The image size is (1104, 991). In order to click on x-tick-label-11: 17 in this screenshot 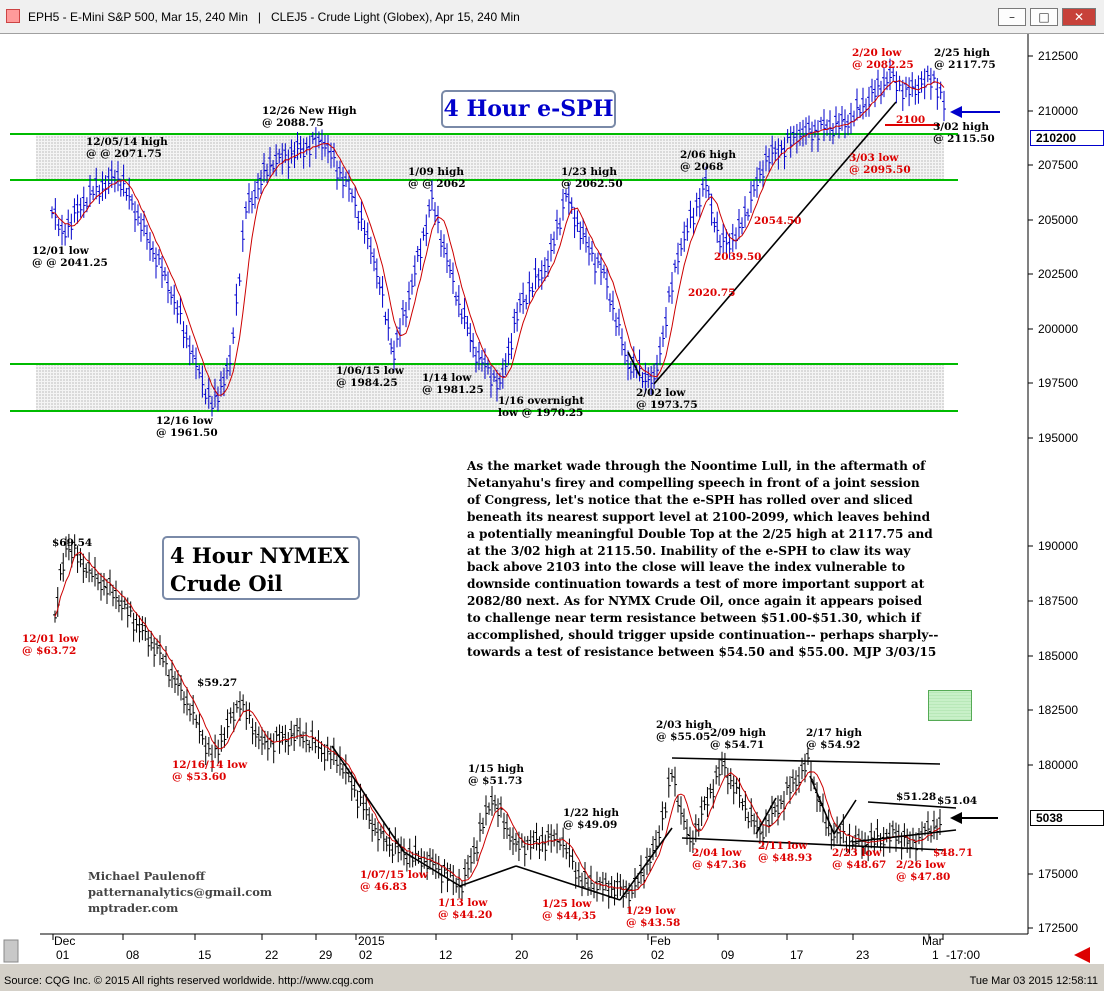, I will do `click(797, 955)`.